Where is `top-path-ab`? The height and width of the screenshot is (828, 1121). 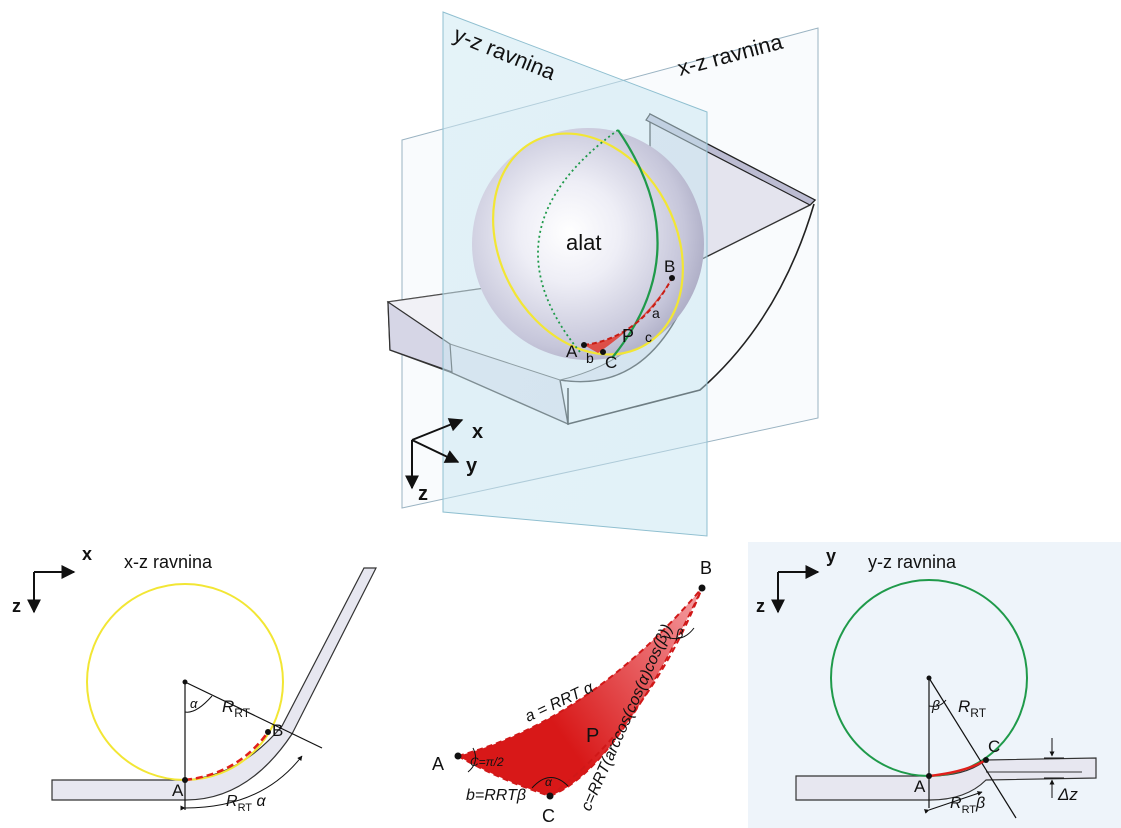
top-path-ab is located at coordinates (628, 311).